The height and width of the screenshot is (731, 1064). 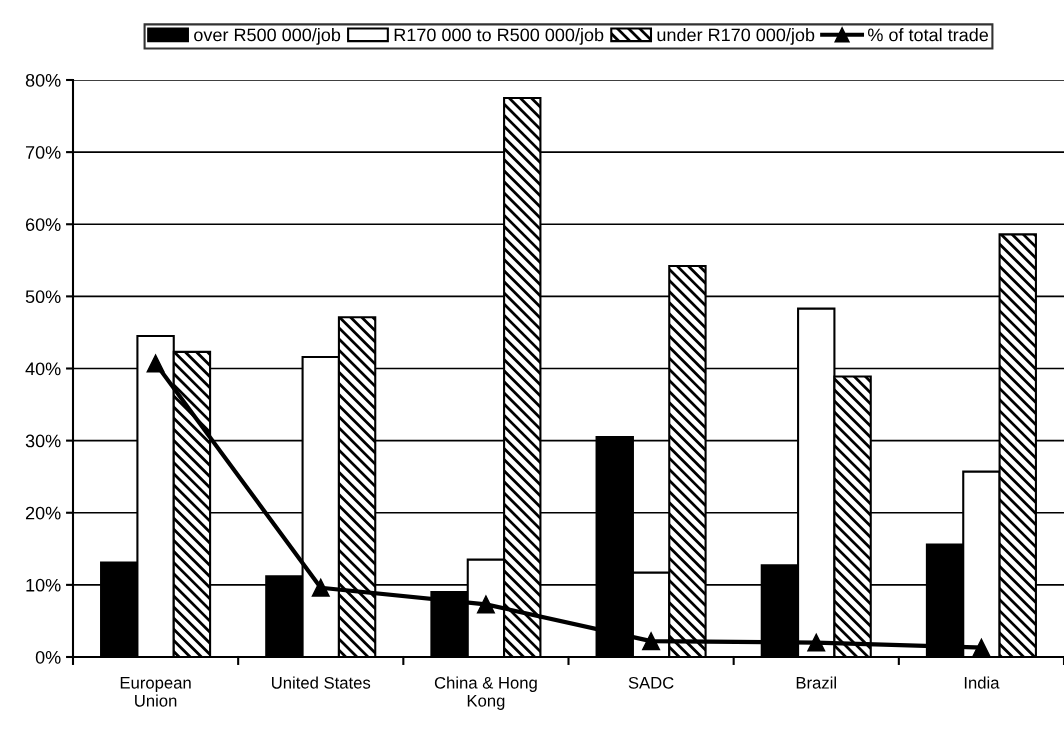 What do you see at coordinates (48, 657) in the screenshot?
I see `y-tick-label: 0%` at bounding box center [48, 657].